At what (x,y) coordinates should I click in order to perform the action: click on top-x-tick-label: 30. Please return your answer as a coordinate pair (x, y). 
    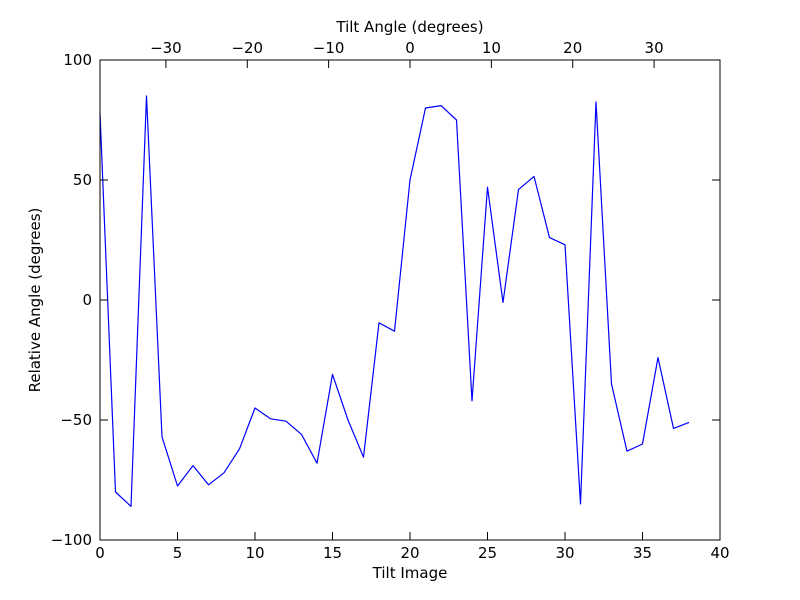
    Looking at the image, I should click on (654, 48).